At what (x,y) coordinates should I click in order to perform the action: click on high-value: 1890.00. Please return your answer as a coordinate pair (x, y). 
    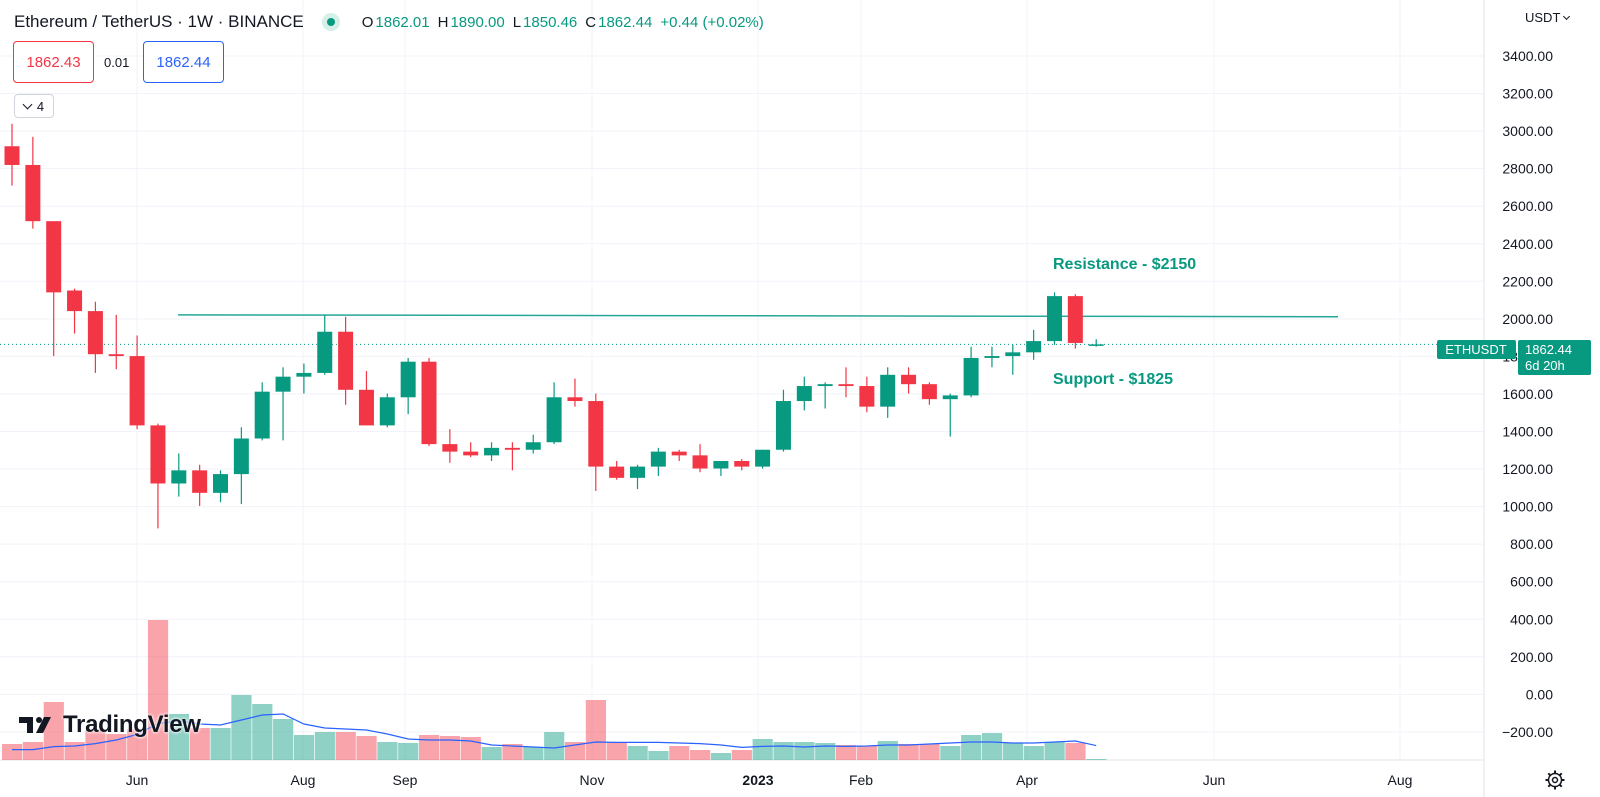
    Looking at the image, I should click on (477, 22).